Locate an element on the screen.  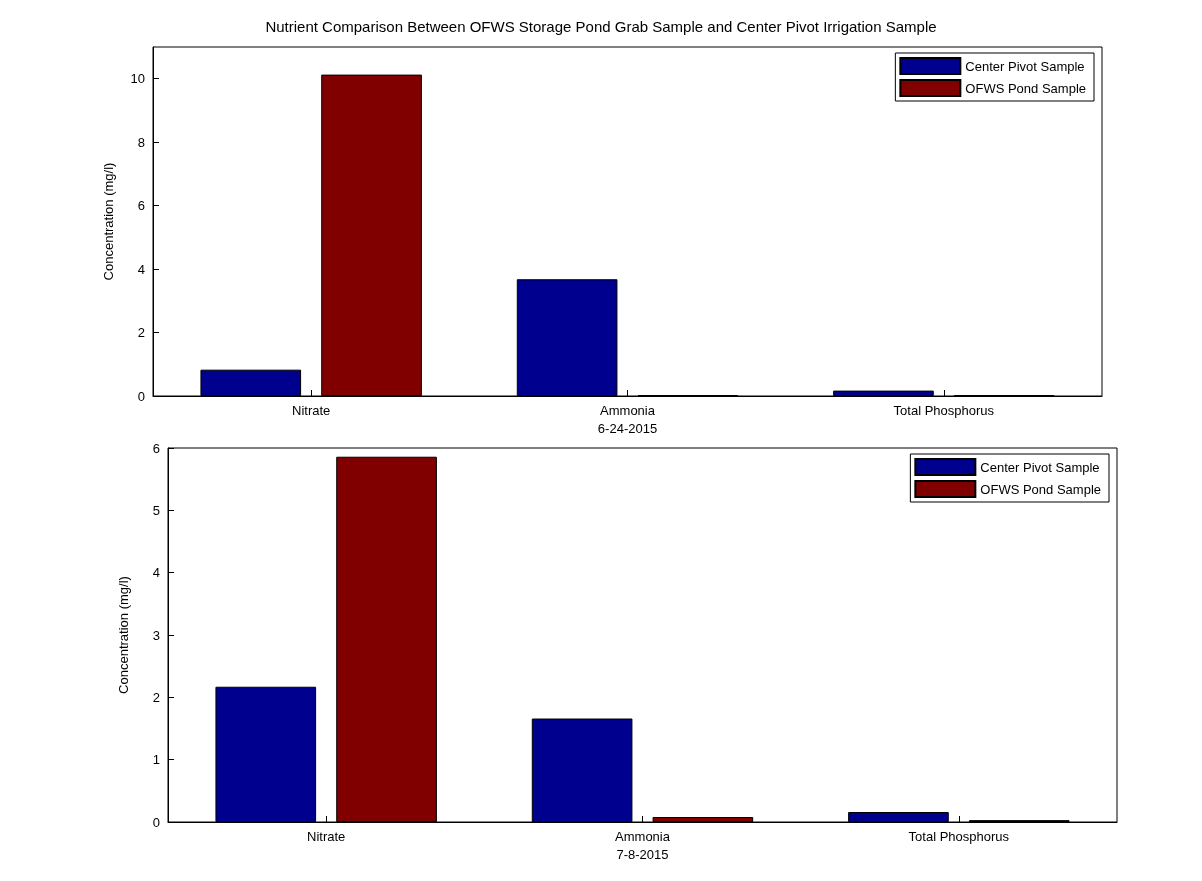
y-tick-label: 8 is located at coordinates (141, 142).